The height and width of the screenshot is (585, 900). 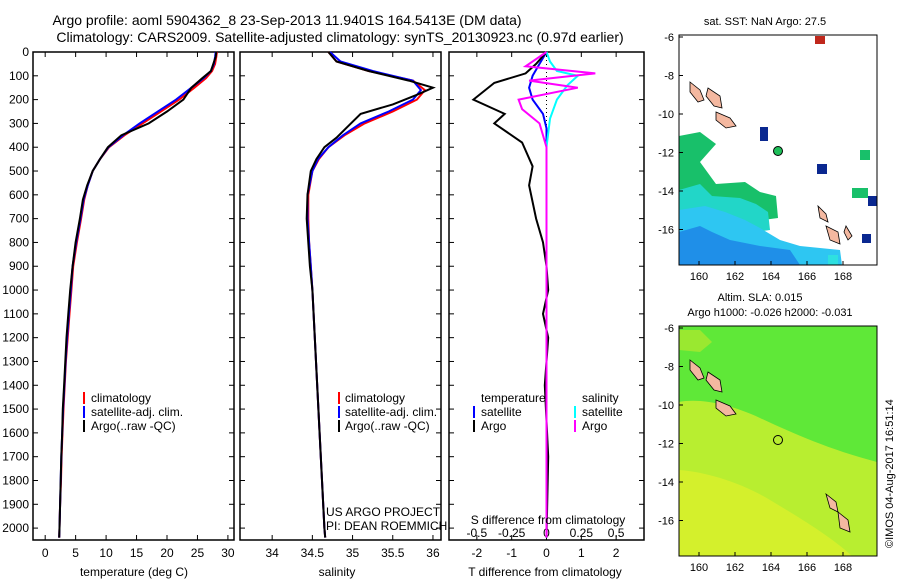 What do you see at coordinates (511, 553) in the screenshot?
I see `t-diff-tick-label: -1` at bounding box center [511, 553].